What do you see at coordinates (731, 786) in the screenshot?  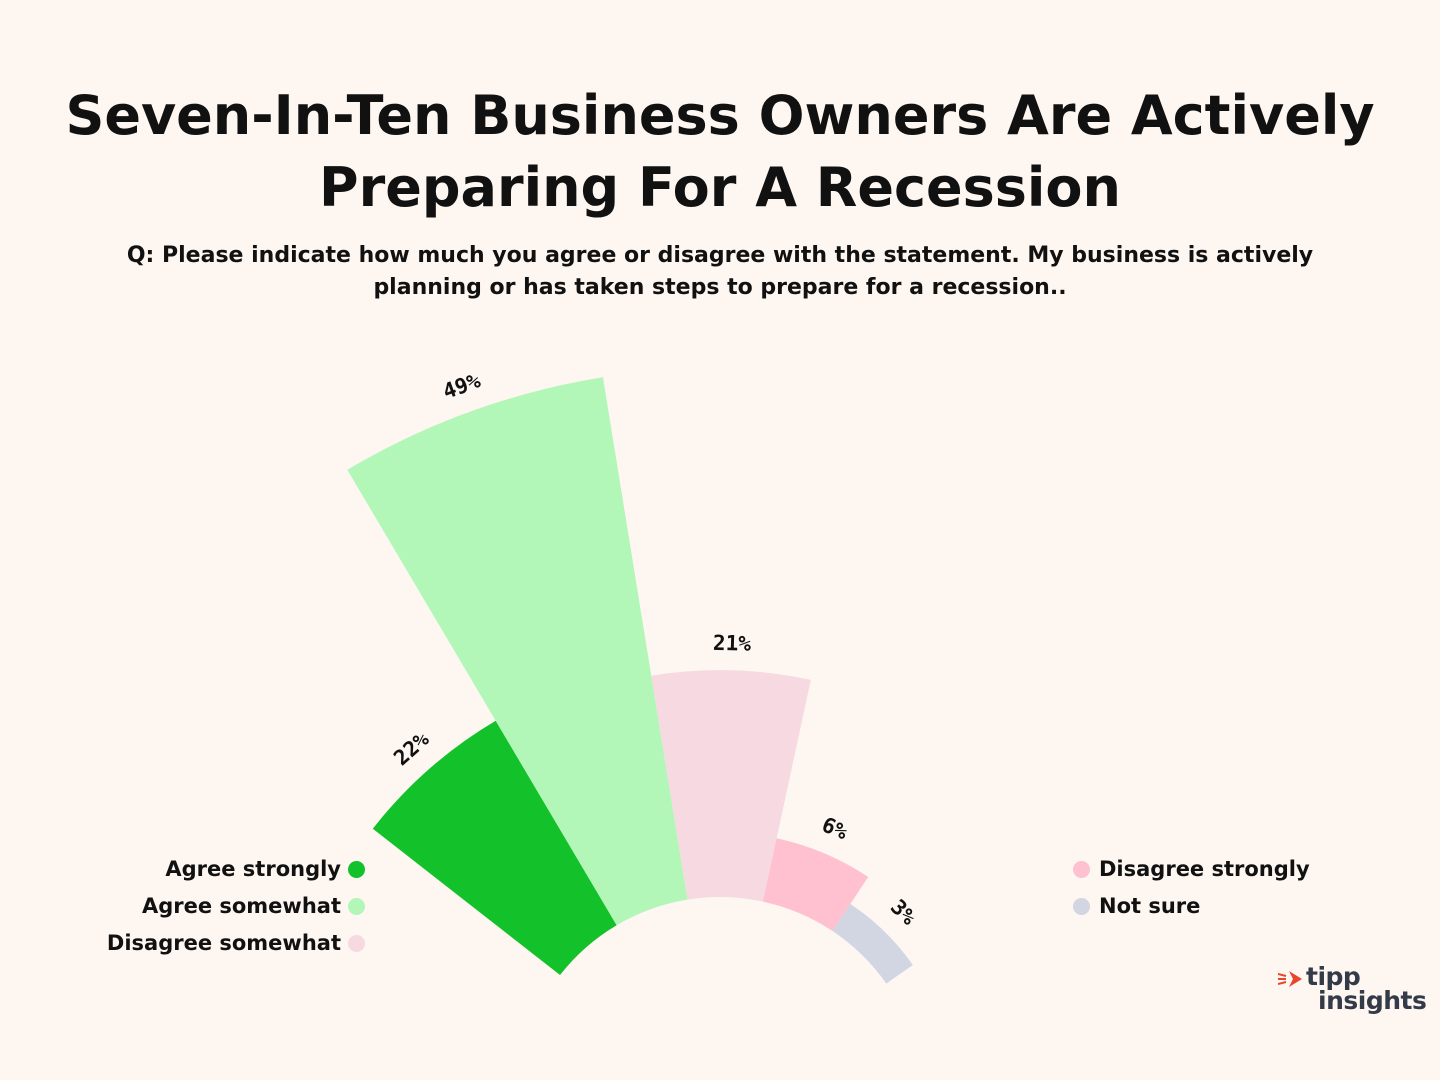 I see `bar-disagree-somewhat` at bounding box center [731, 786].